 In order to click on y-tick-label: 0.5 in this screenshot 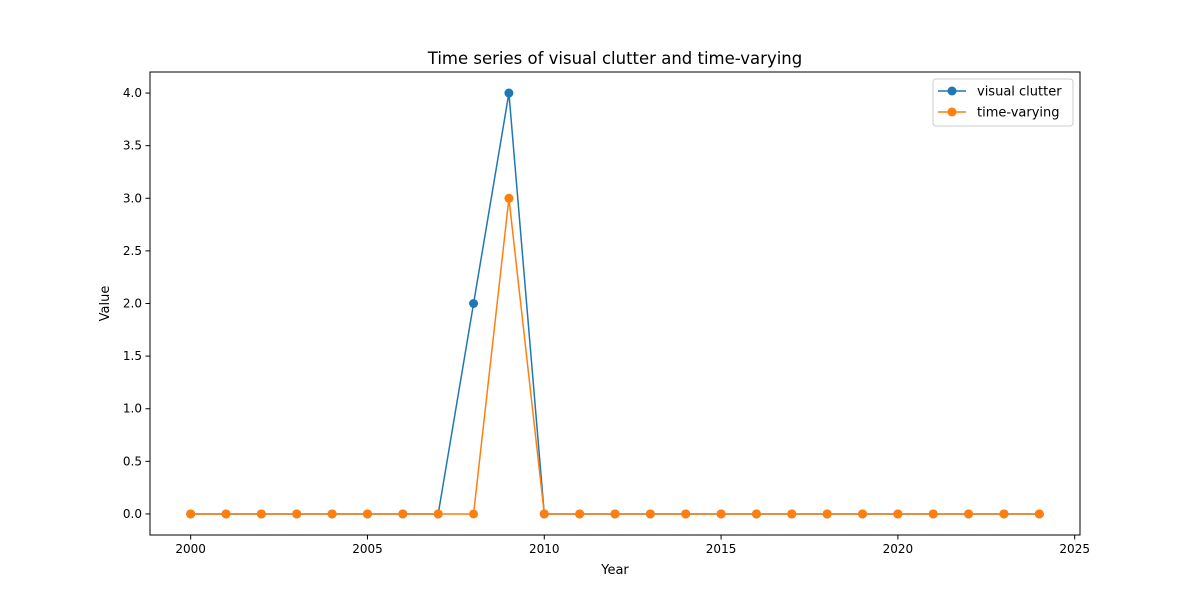, I will do `click(132, 461)`.